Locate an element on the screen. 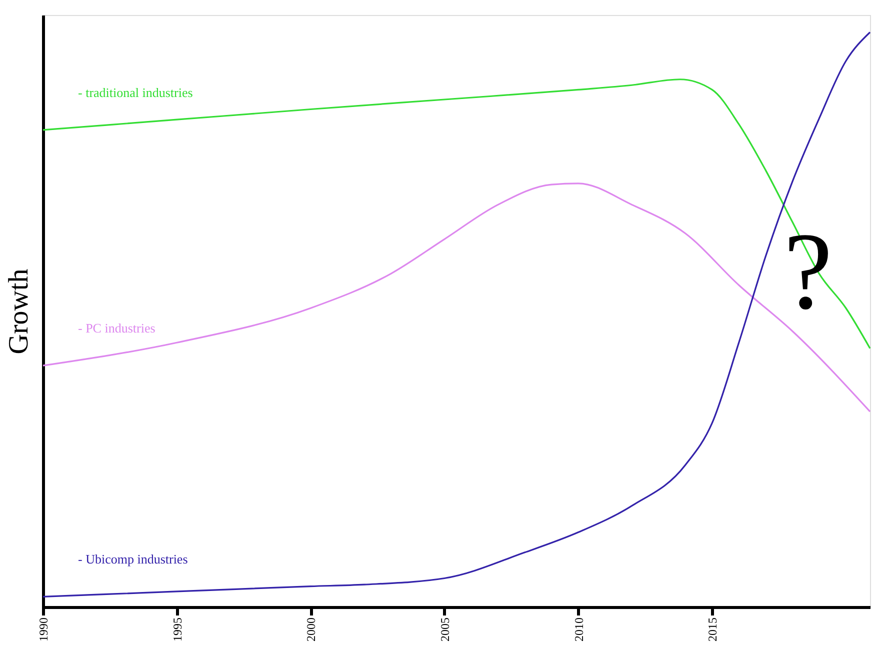 Image resolution: width=873 pixels, height=646 pixels. x-tick-label: 2000 is located at coordinates (311, 630).